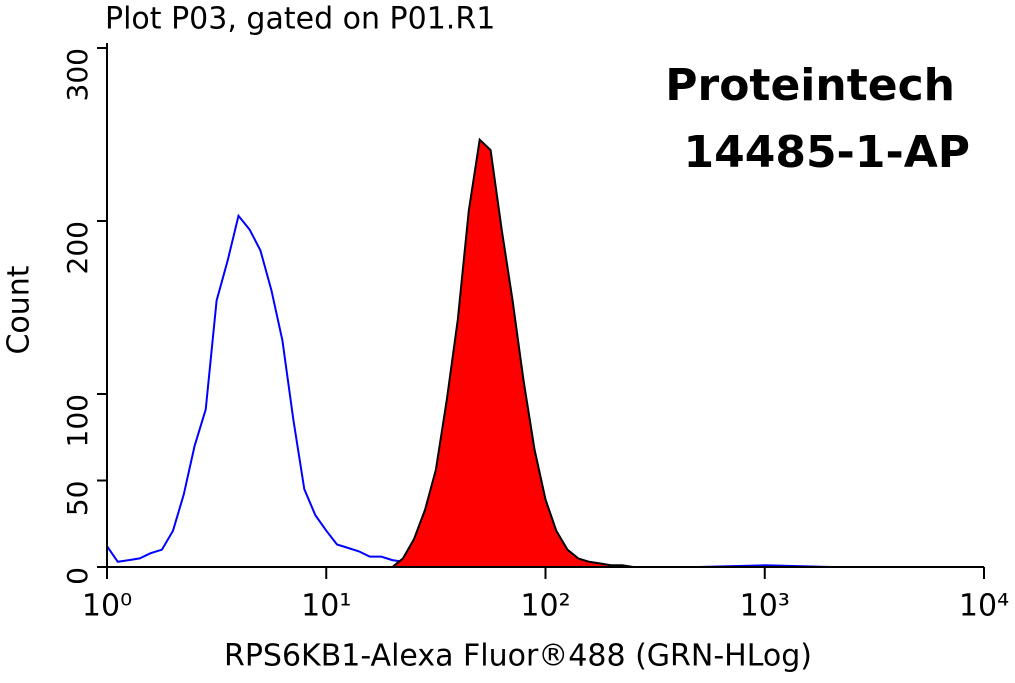 The image size is (1015, 683). What do you see at coordinates (984, 606) in the screenshot?
I see `x-tick-label: 10⁴` at bounding box center [984, 606].